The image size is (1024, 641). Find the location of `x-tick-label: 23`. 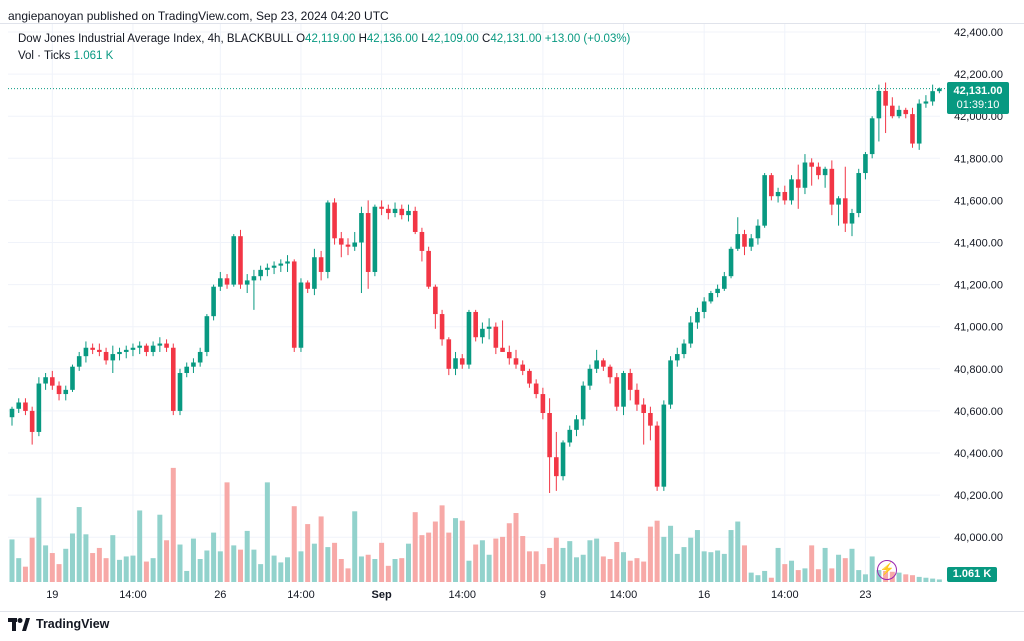

x-tick-label: 23 is located at coordinates (865, 595).